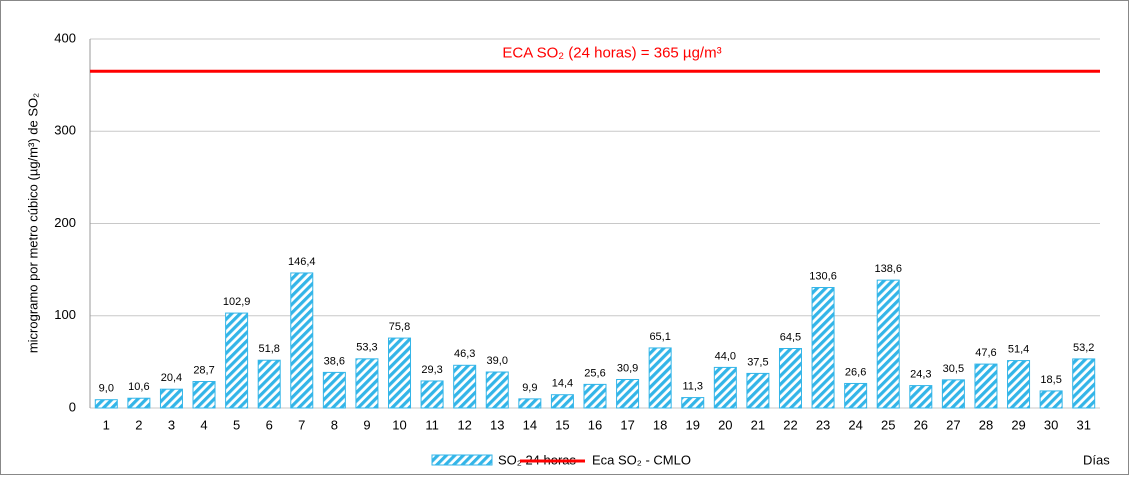 The height and width of the screenshot is (480, 1129). Describe the element at coordinates (65, 314) in the screenshot. I see `y-tick-label: 100` at that location.